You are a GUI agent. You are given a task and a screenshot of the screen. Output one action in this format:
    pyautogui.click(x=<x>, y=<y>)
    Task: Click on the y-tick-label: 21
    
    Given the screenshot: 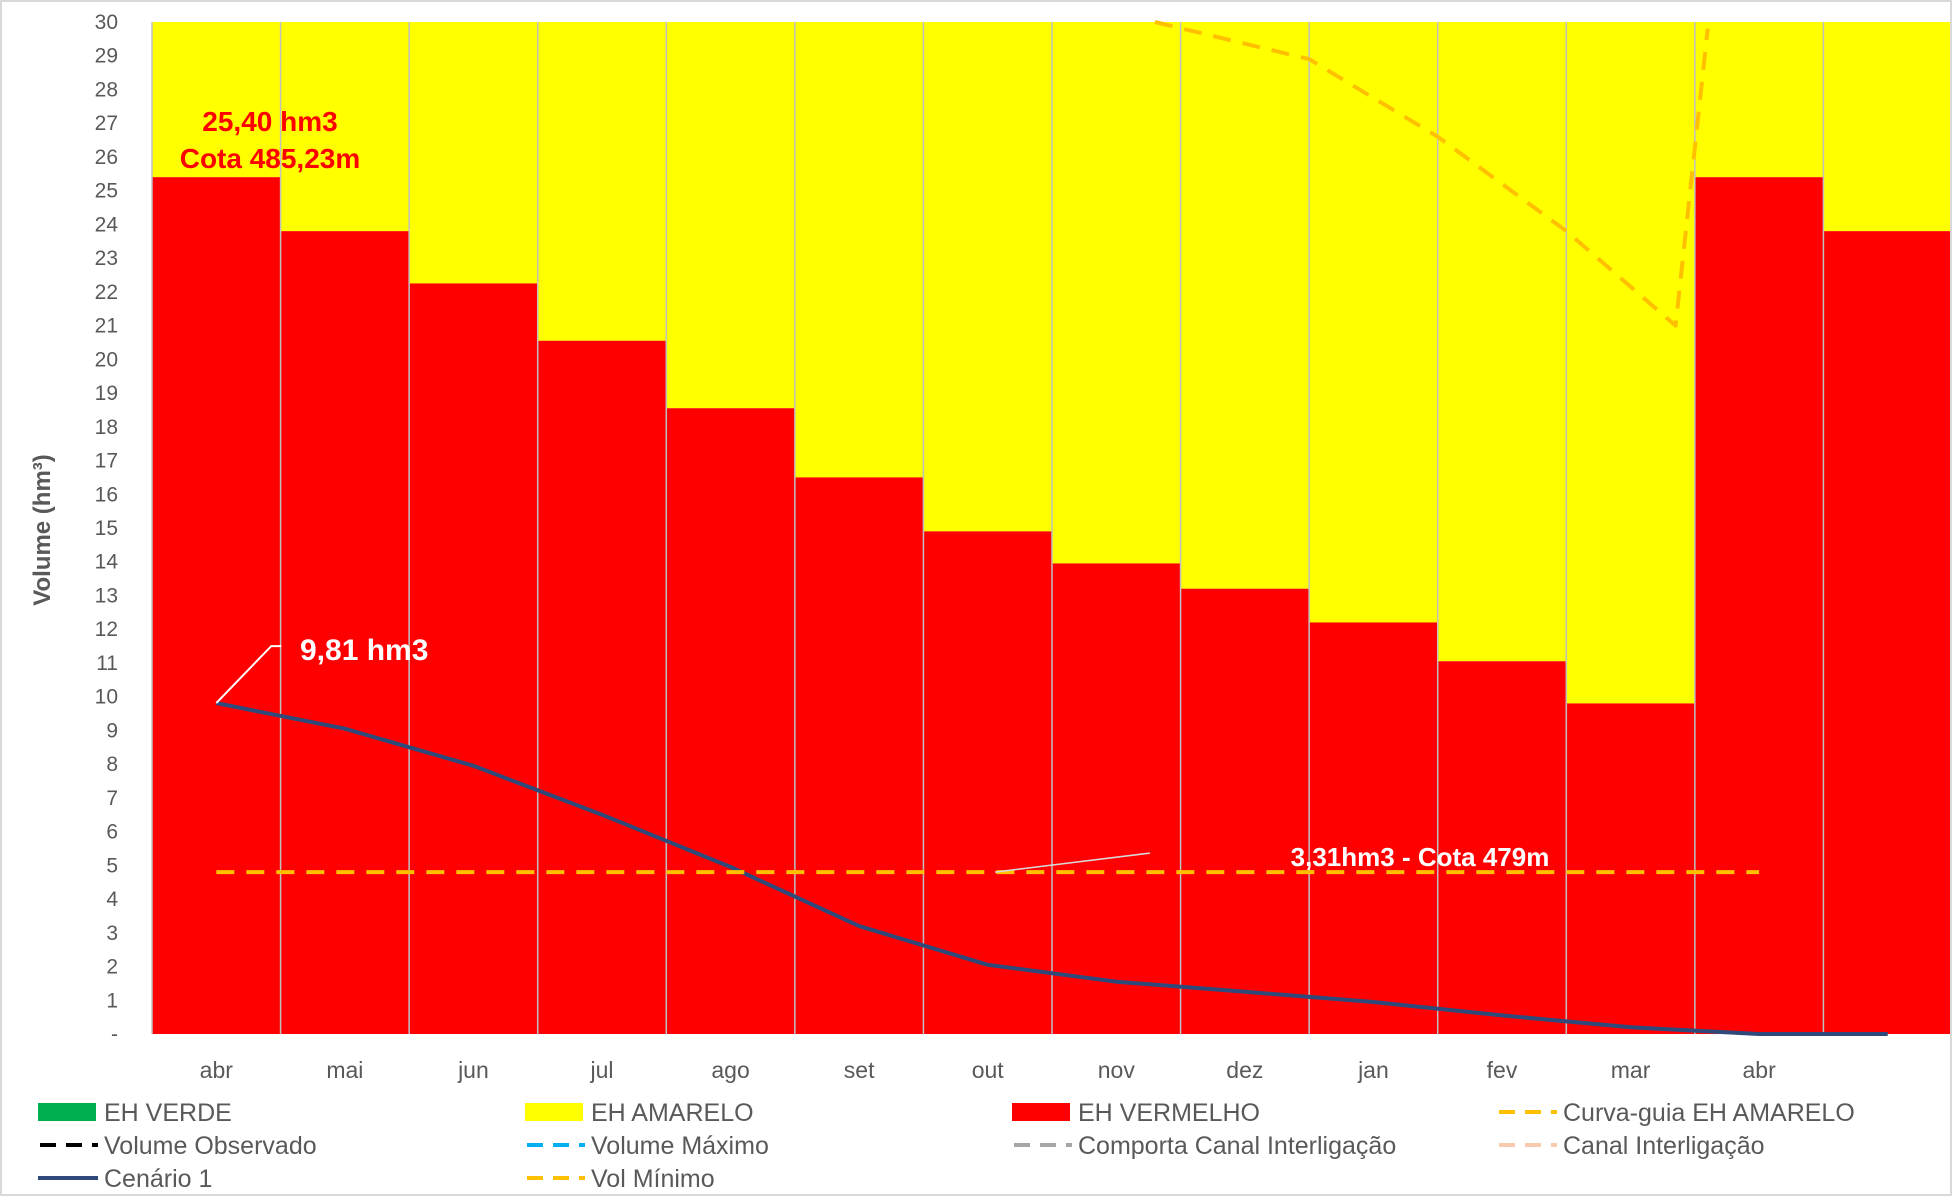 What is the action you would take?
    pyautogui.click(x=106, y=326)
    